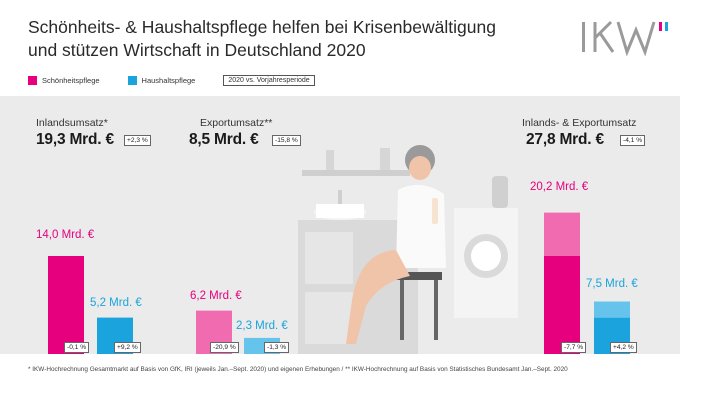 The image size is (710, 400). What do you see at coordinates (127, 347) in the screenshot?
I see `bar-change-domestic-household: +9,2 %` at bounding box center [127, 347].